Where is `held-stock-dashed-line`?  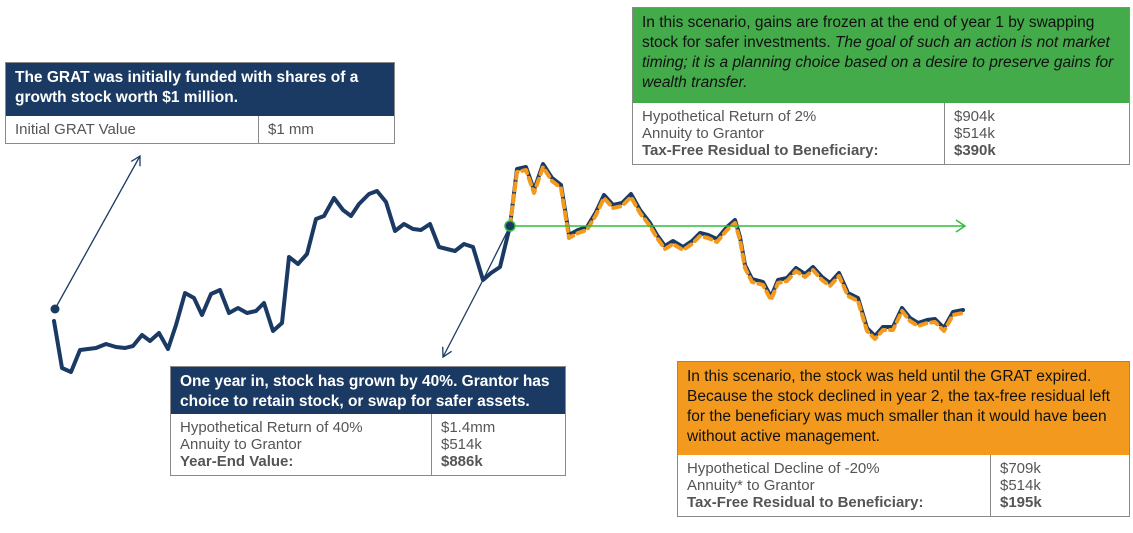
held-stock-dashed-line is located at coordinates (736, 253).